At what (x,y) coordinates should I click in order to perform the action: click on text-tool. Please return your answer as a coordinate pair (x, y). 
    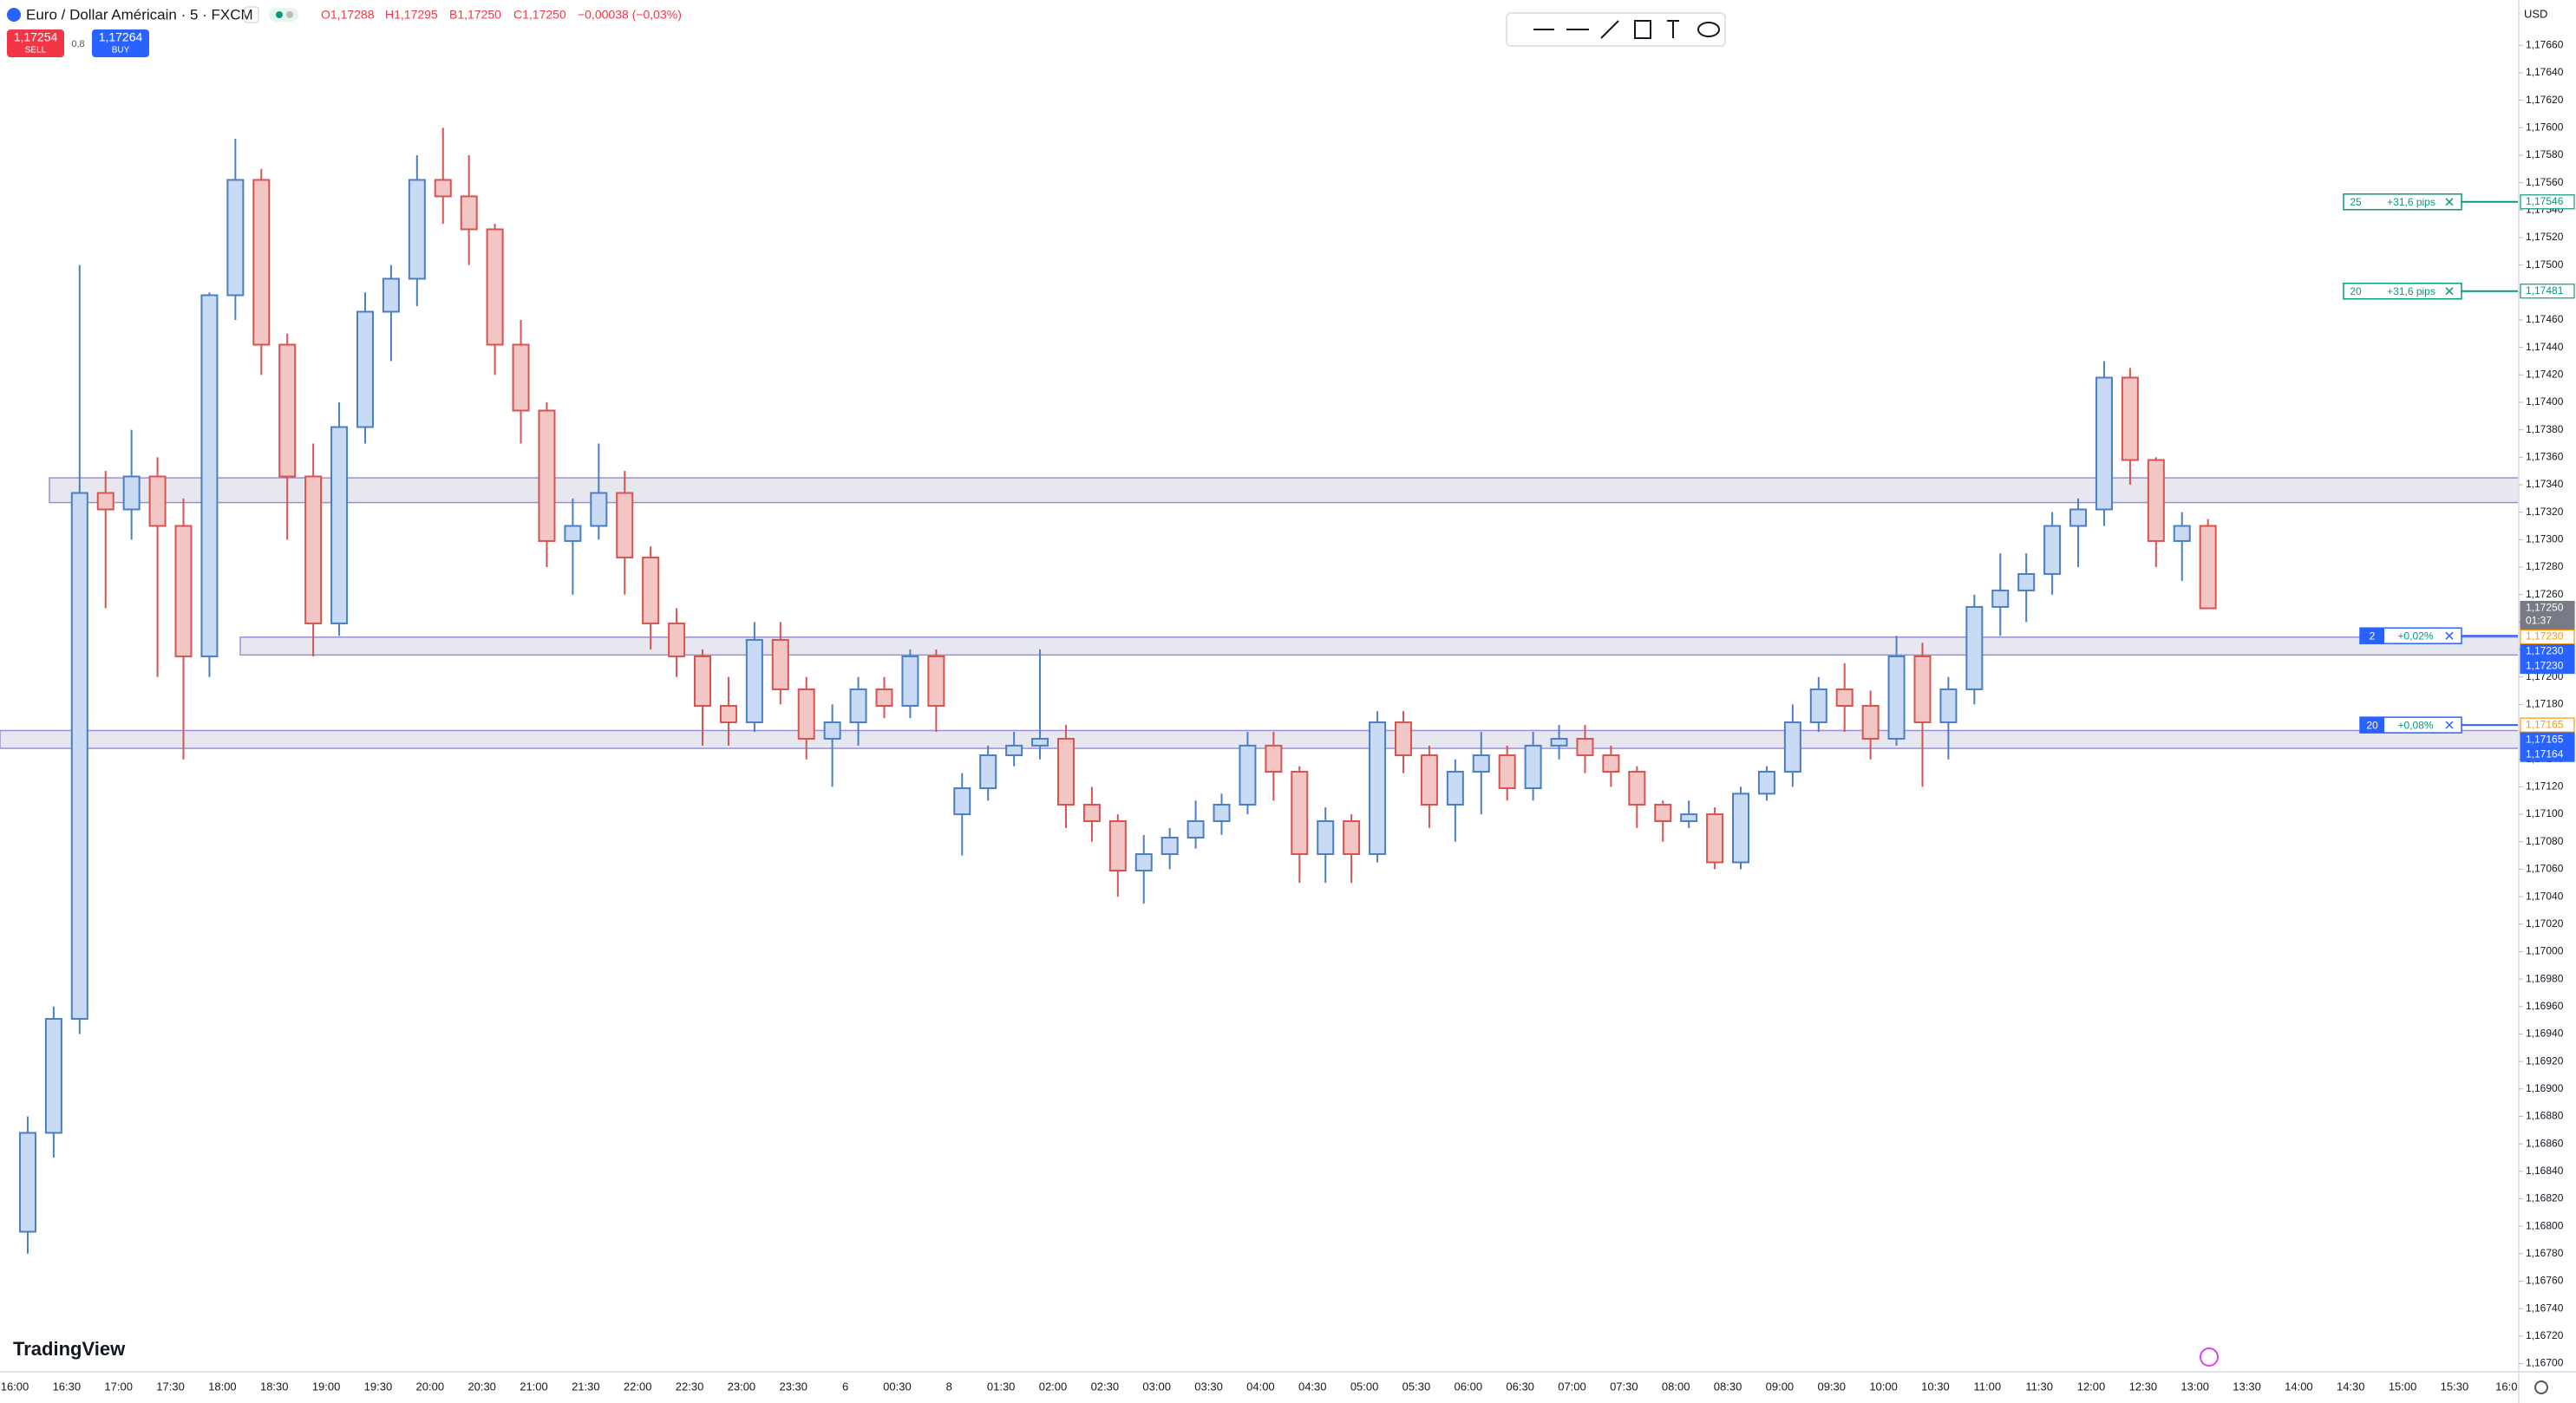
    Looking at the image, I should click on (1673, 29).